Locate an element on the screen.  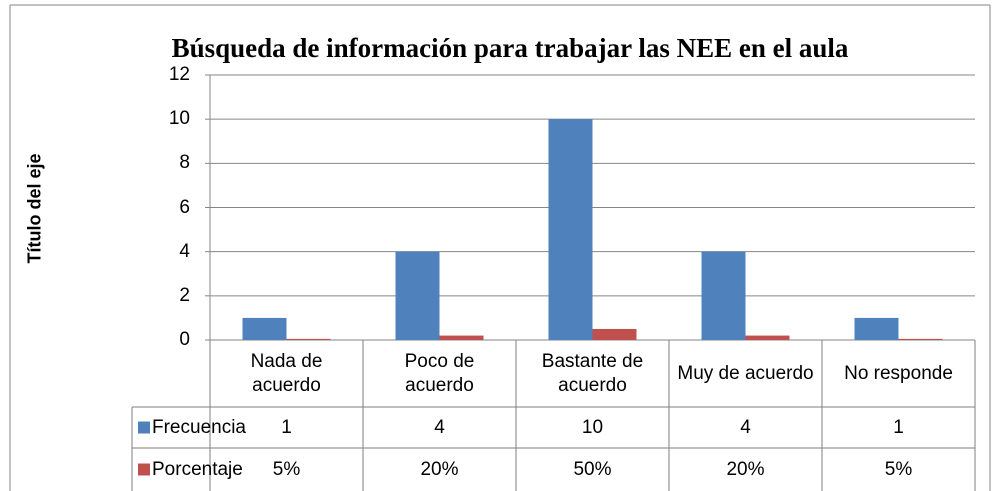
x-tick-label: Bastante de acuerdo is located at coordinates (592, 373).